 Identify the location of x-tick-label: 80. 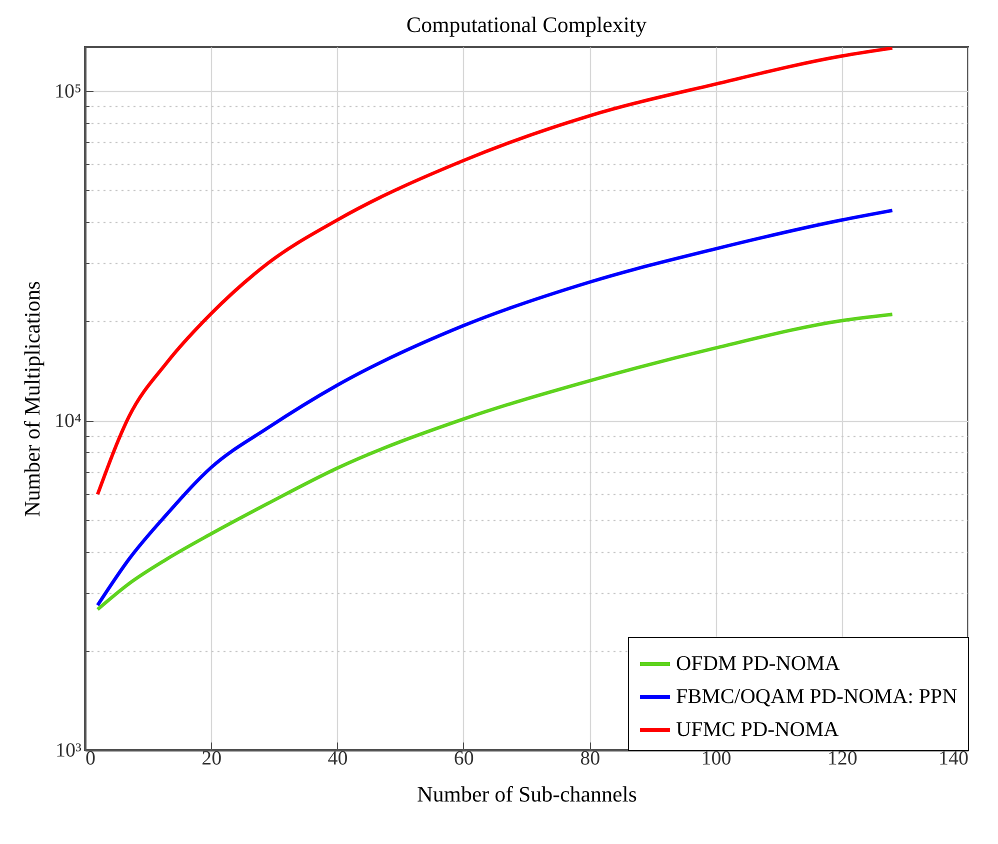
(590, 759).